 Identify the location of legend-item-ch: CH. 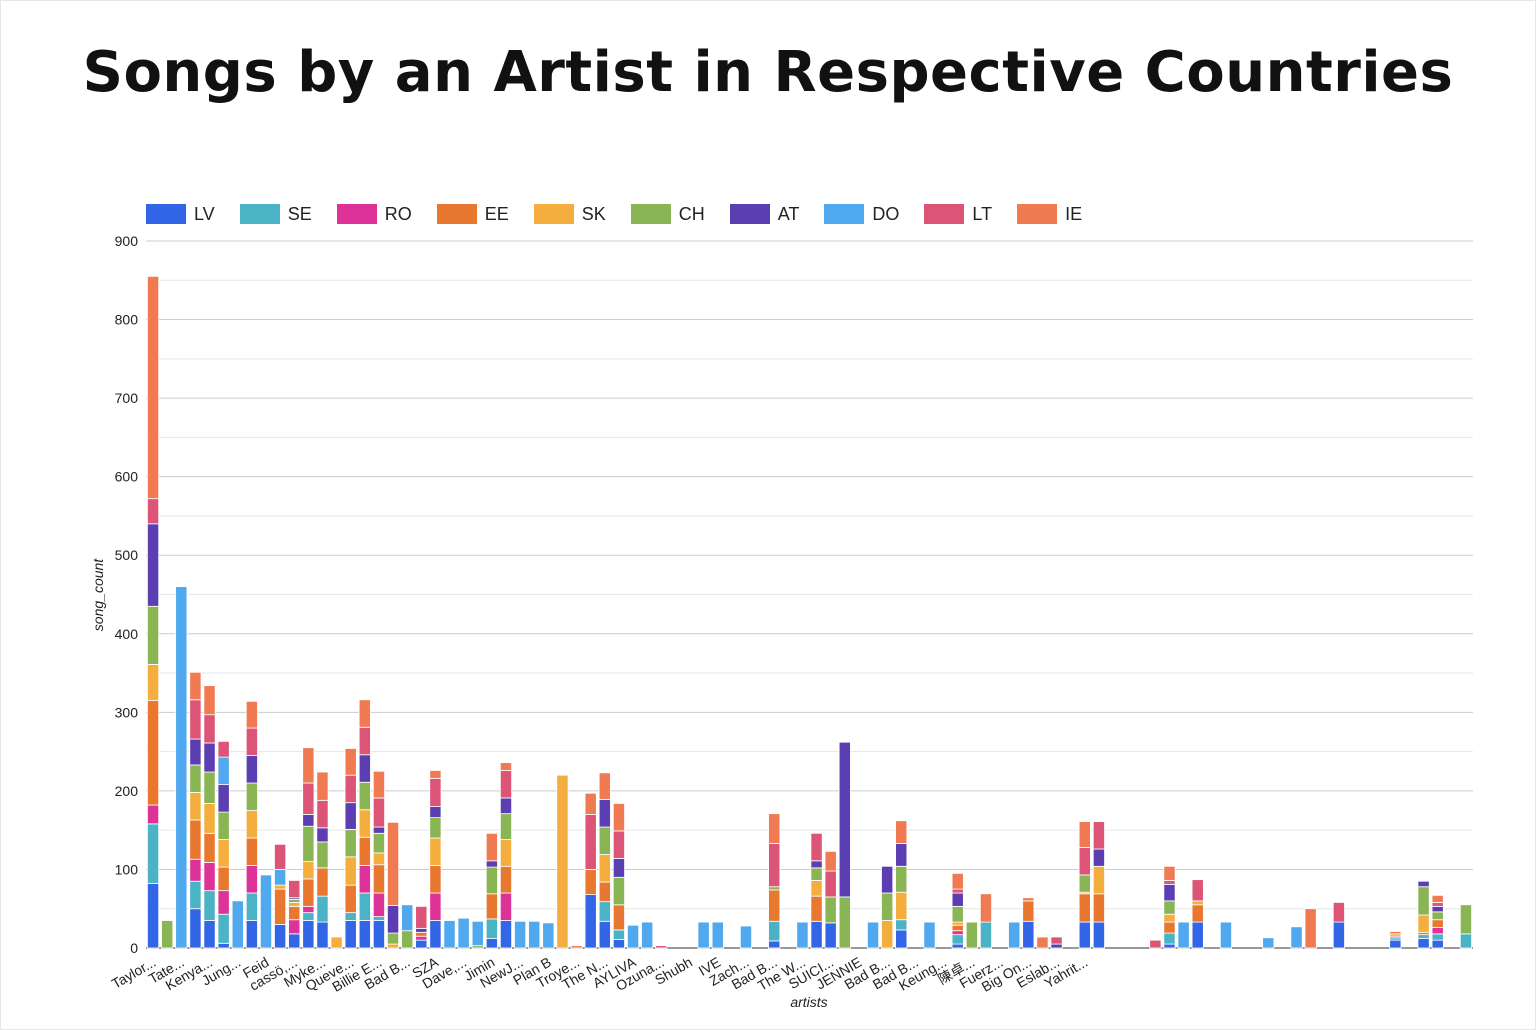
(667, 214).